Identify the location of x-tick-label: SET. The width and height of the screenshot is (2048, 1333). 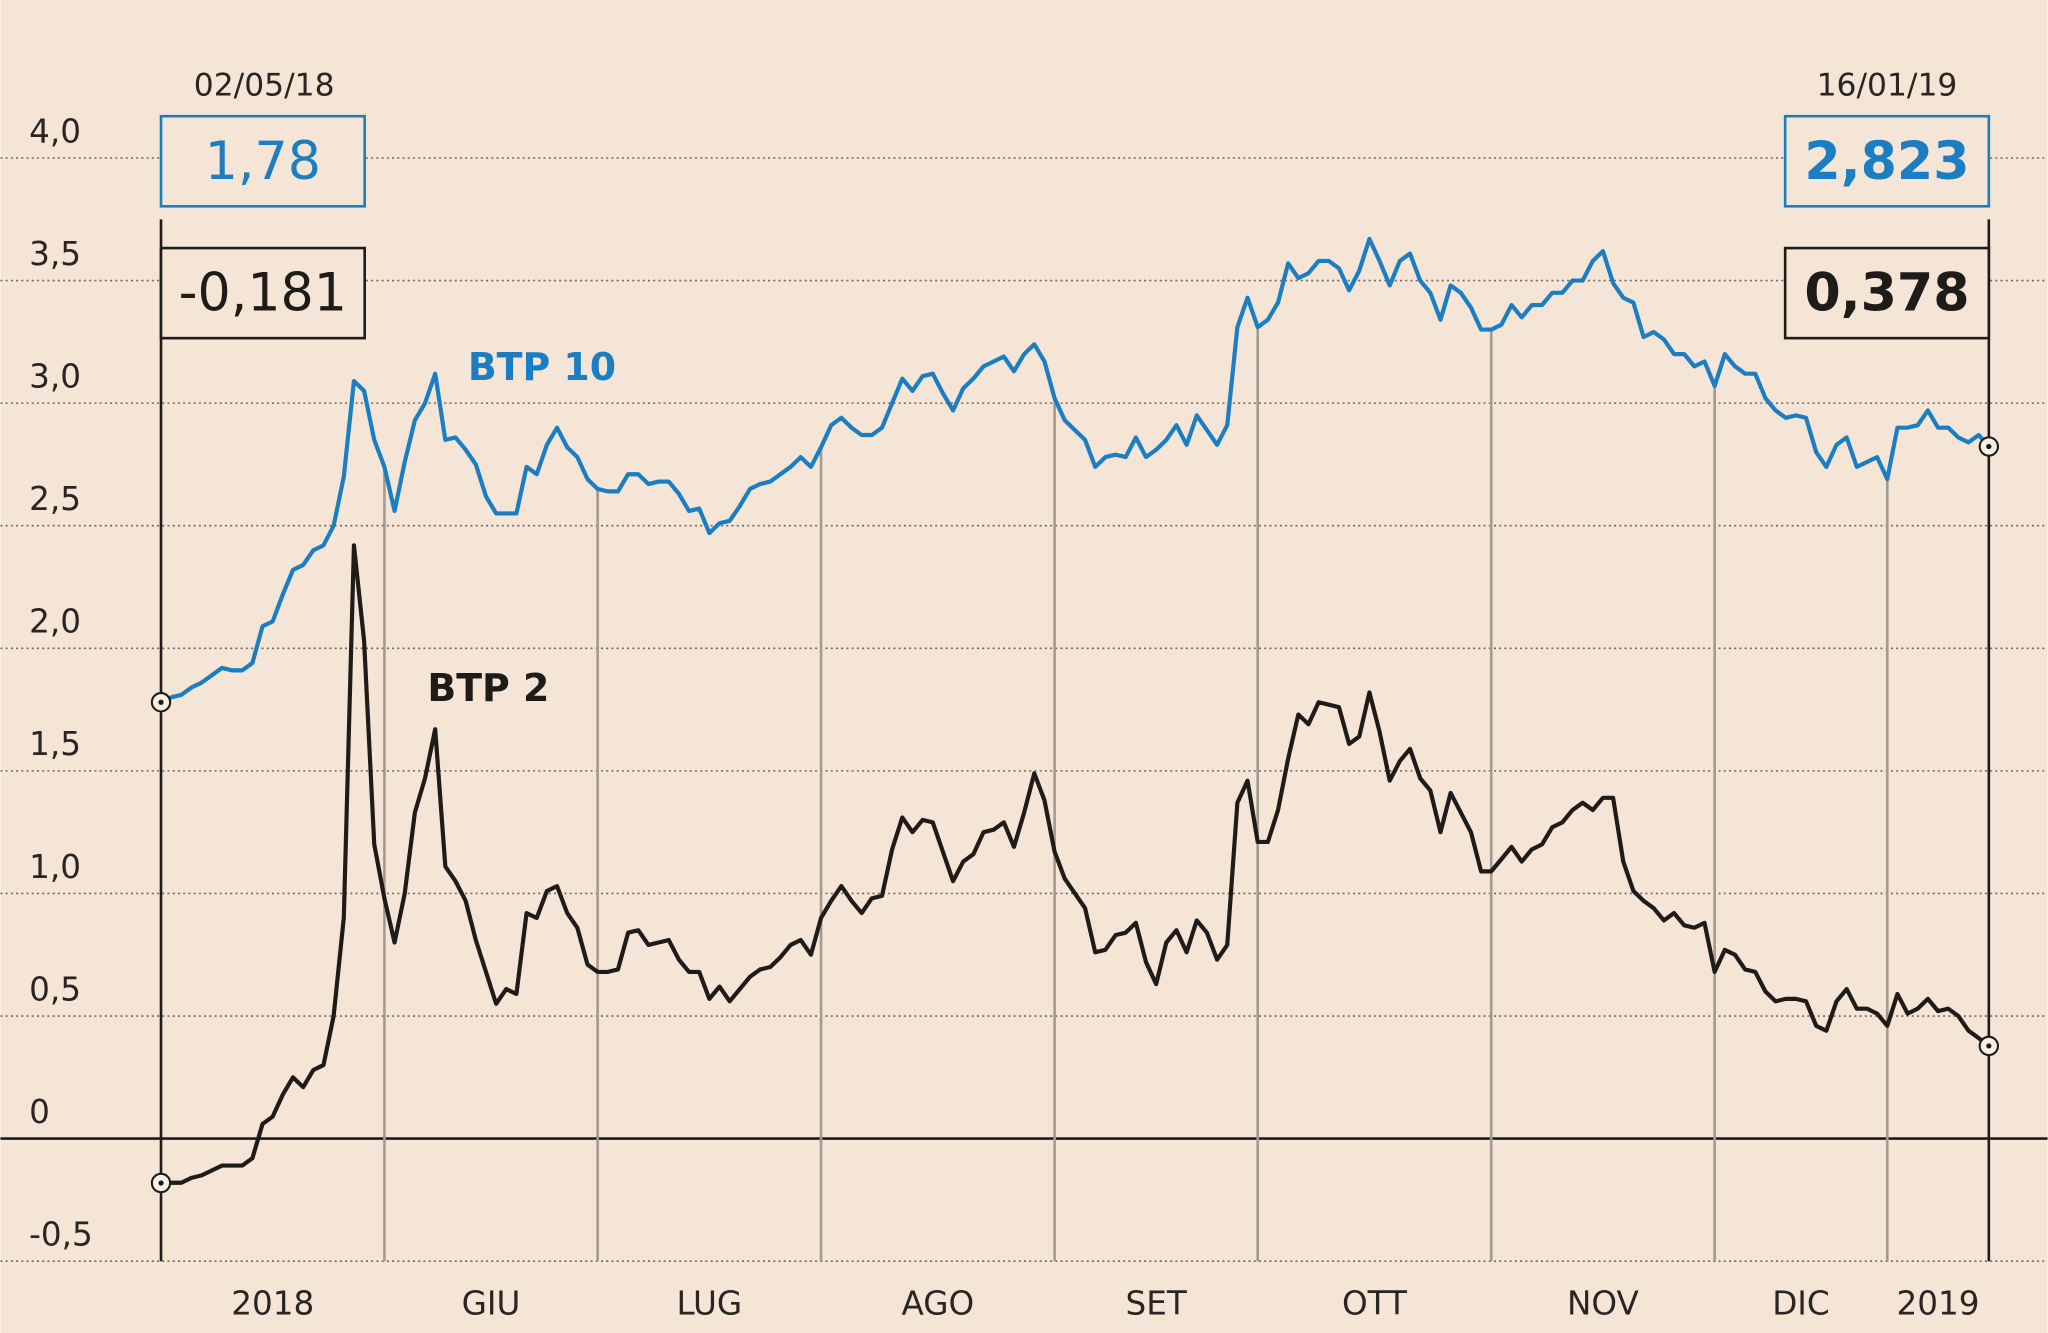
(1157, 1304).